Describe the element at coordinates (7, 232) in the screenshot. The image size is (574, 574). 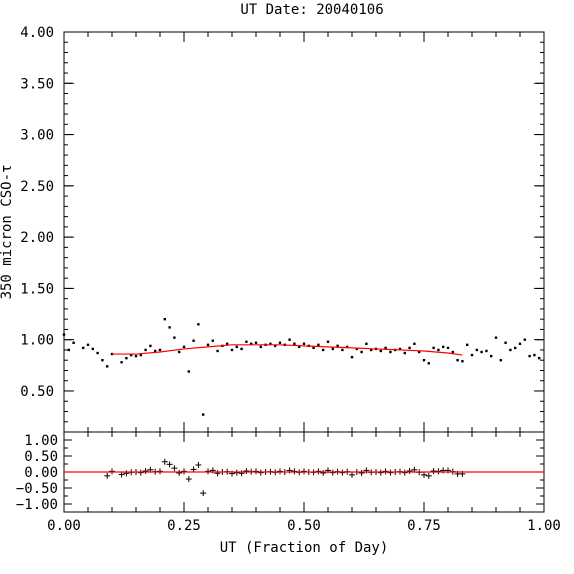
I see `y-axis-label: 350 micron CSO-τ` at that location.